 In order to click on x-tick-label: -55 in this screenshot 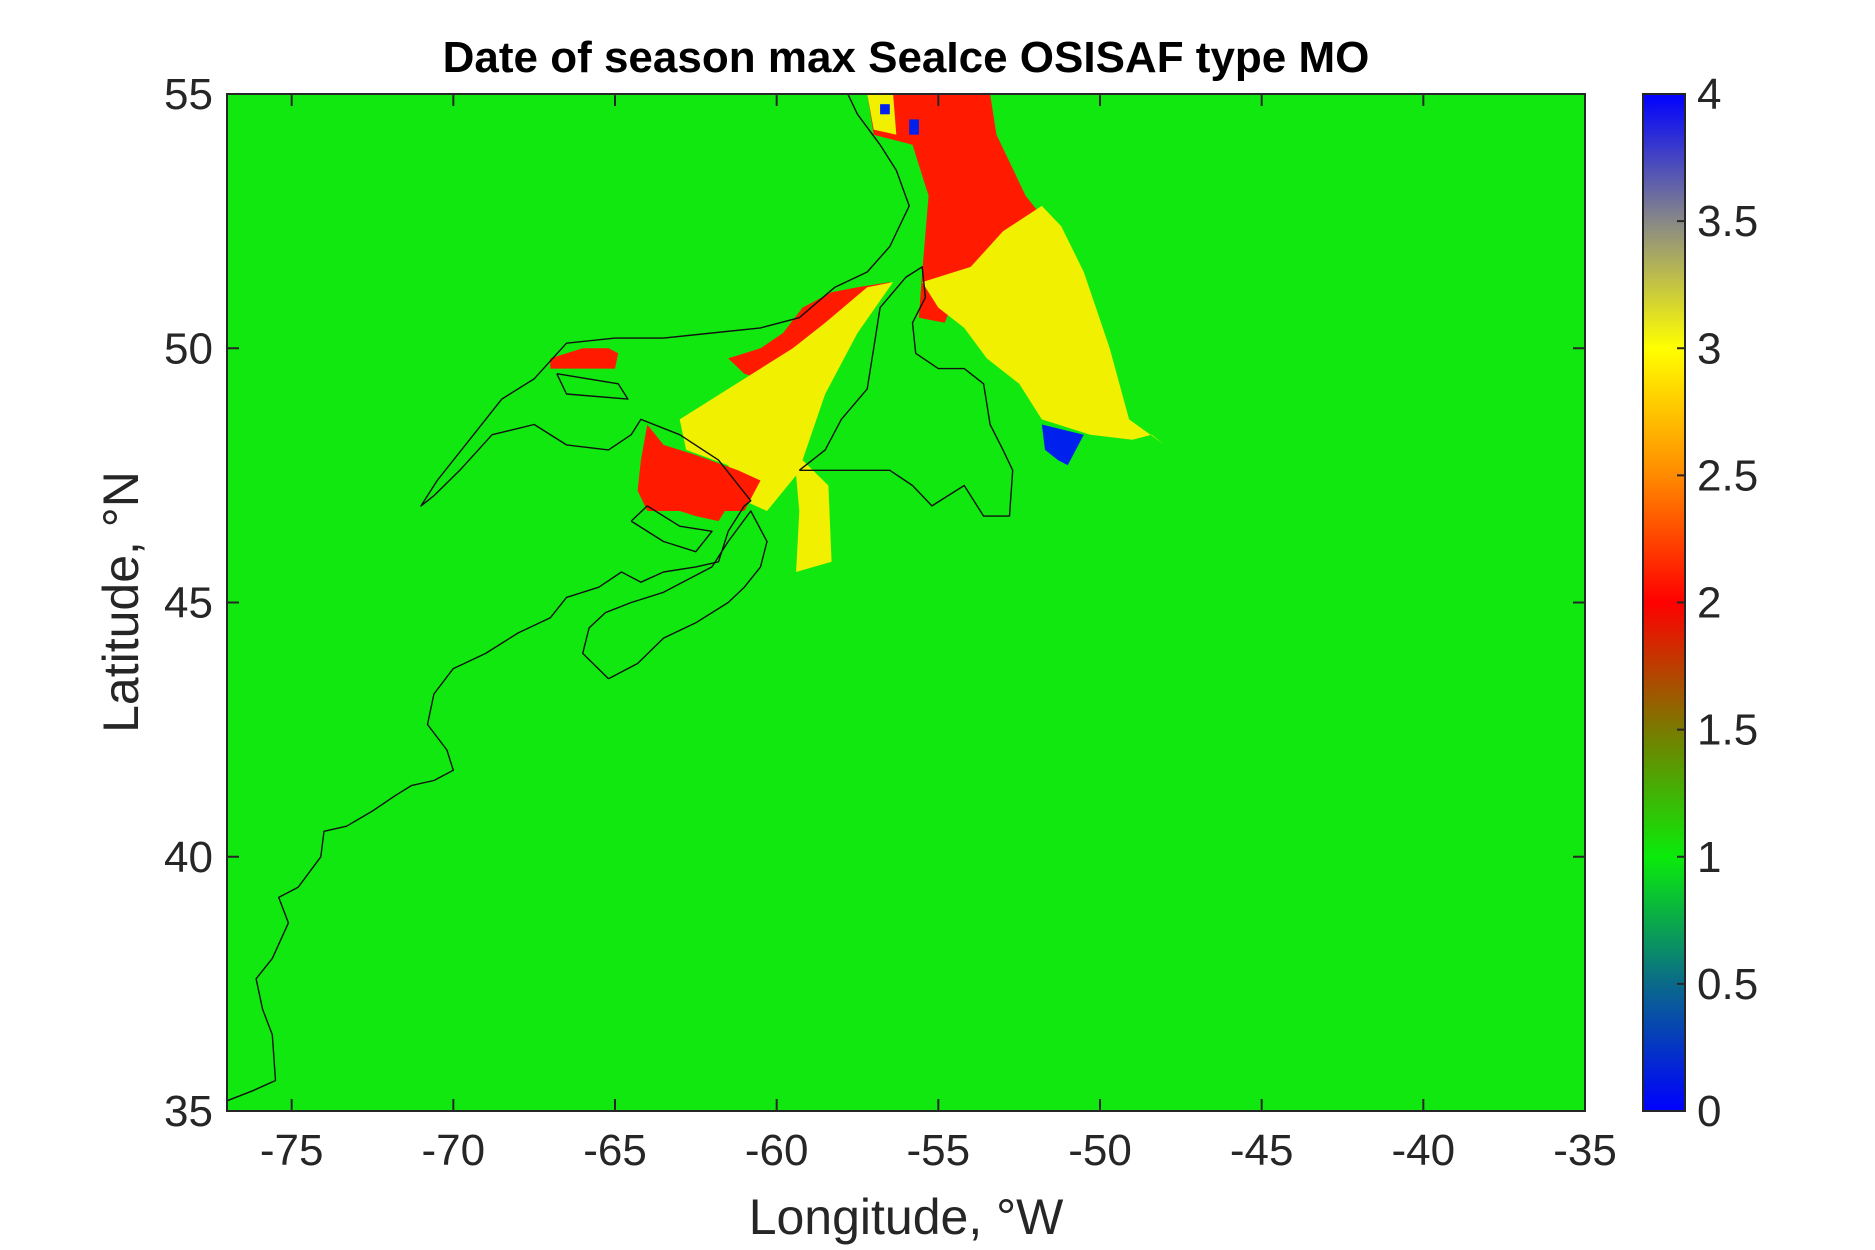, I will do `click(939, 1150)`.